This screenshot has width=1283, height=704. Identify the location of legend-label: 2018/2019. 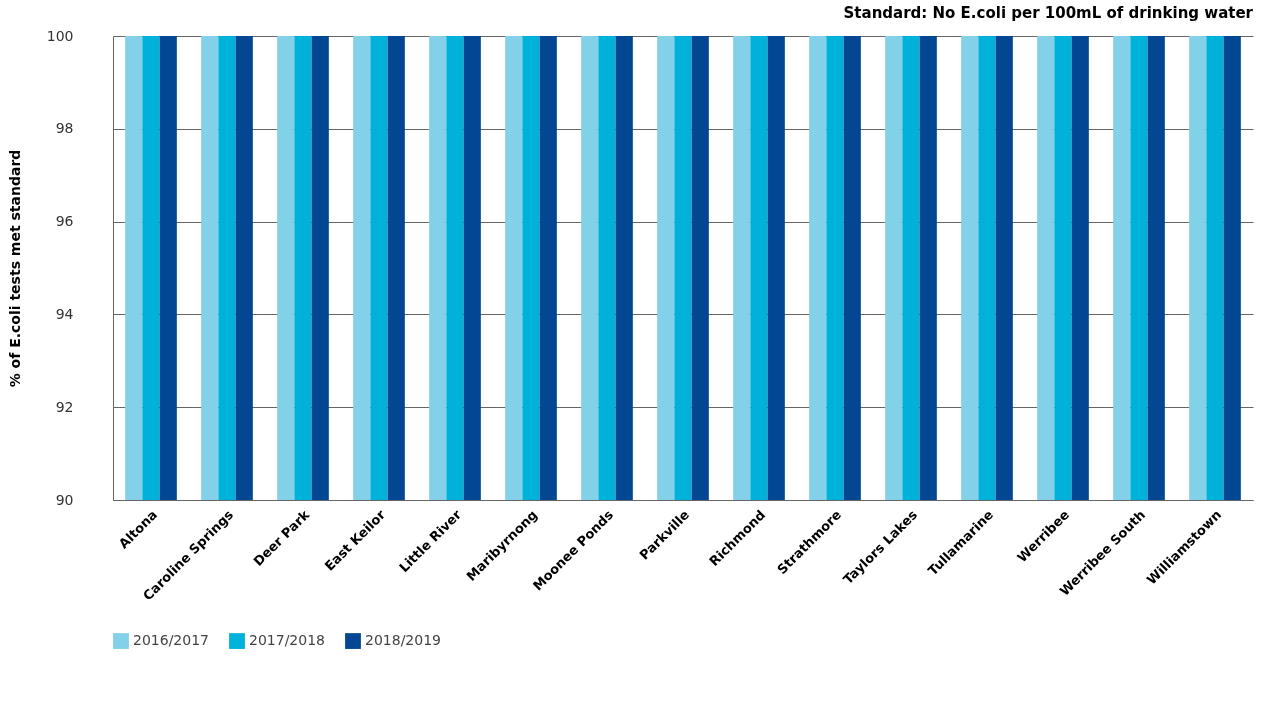
(403, 640).